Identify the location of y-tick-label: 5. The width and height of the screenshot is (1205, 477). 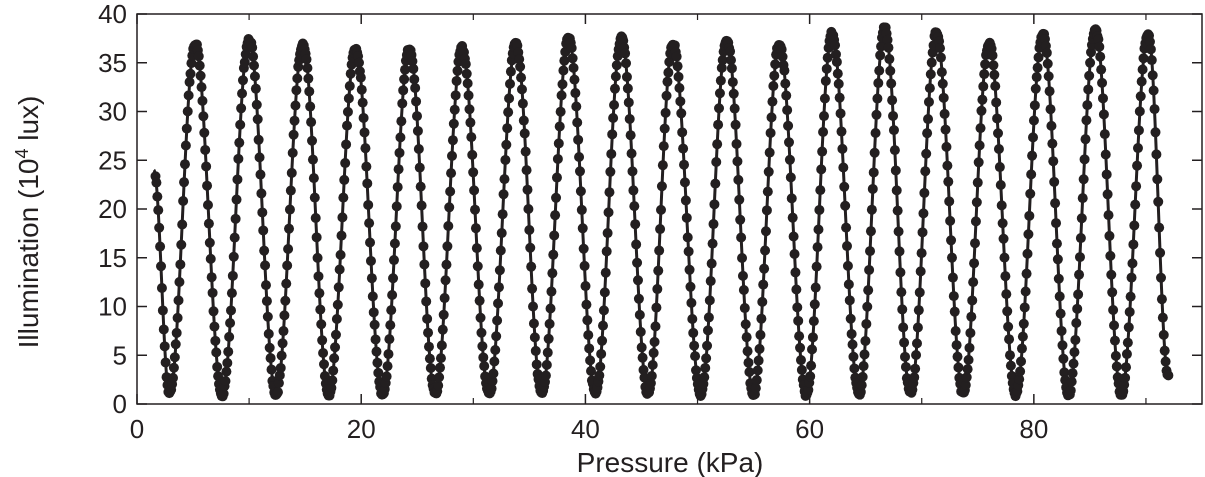
(120, 355).